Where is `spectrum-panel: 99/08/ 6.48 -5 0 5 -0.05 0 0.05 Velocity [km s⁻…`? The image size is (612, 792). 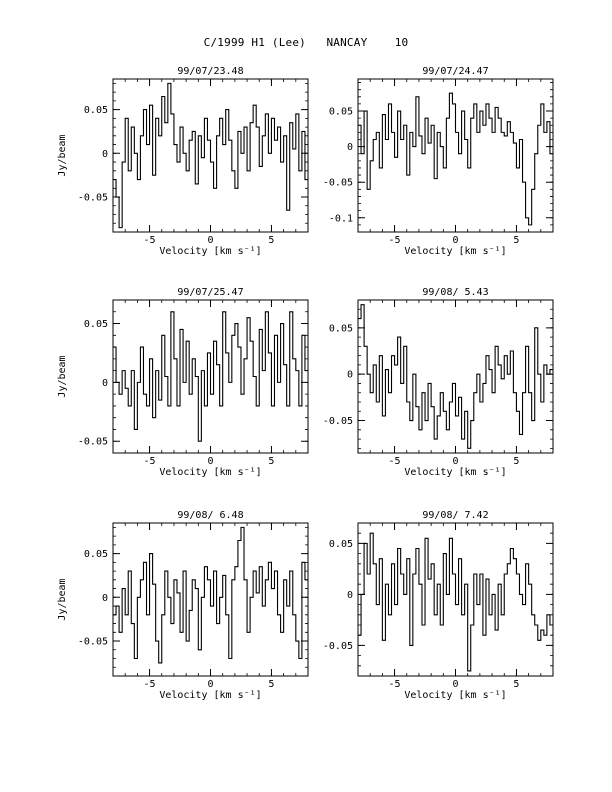 spectrum-panel: 99/08/ 6.48 -5 0 5 -0.05 0 0.05 Velocity [km s⁻… is located at coordinates (183, 605).